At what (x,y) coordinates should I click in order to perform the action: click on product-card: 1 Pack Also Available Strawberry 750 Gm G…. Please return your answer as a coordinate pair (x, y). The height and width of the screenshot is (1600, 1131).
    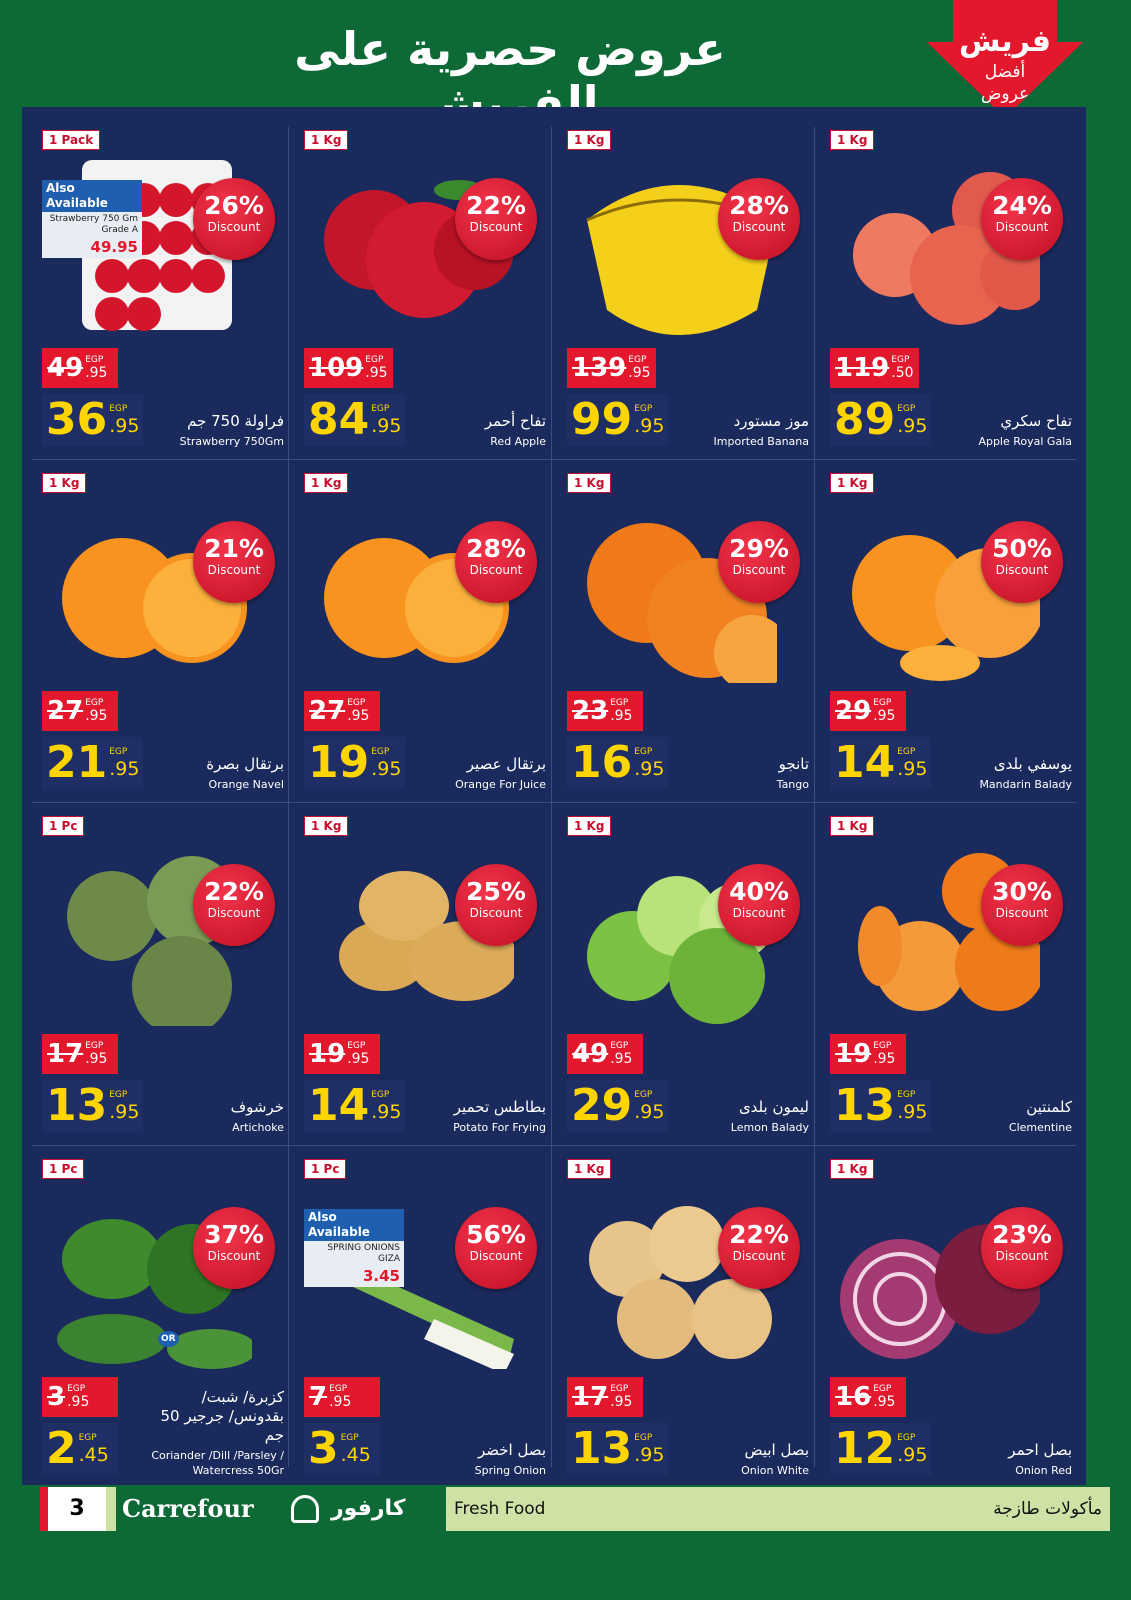
    Looking at the image, I should click on (161, 291).